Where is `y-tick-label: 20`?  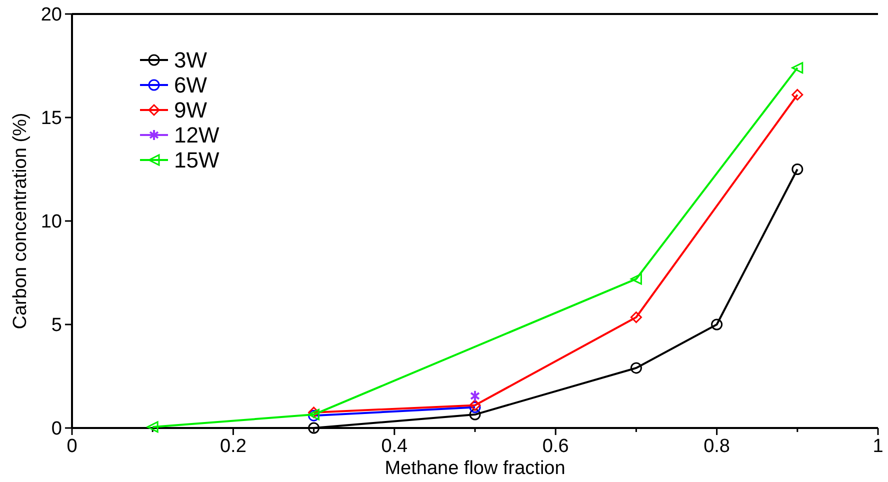 y-tick-label: 20 is located at coordinates (51, 15).